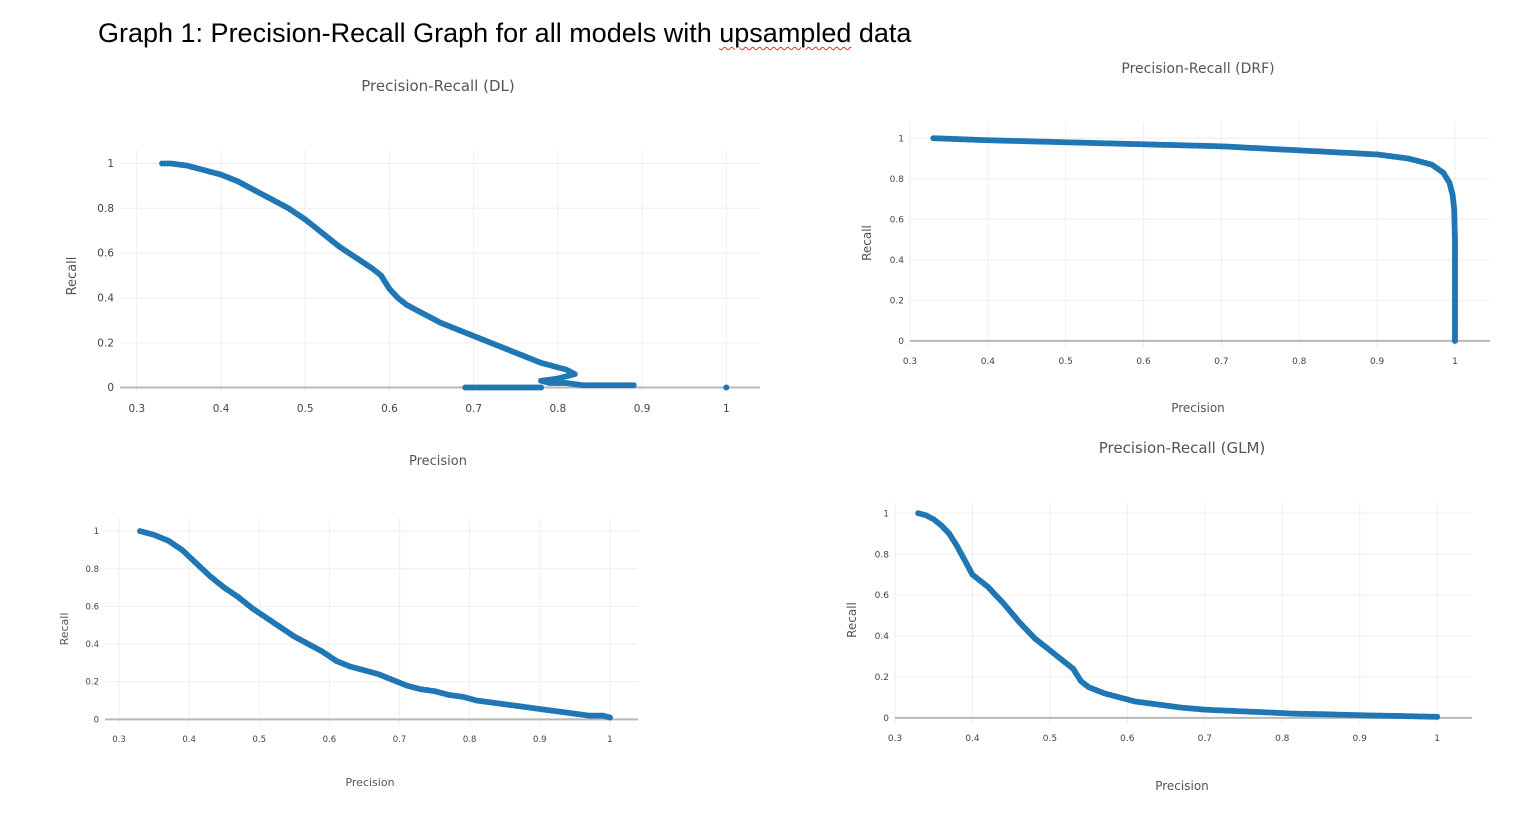 This screenshot has width=1540, height=814. I want to click on chart-title: Precision-Recall (GLM), so click(1182, 448).